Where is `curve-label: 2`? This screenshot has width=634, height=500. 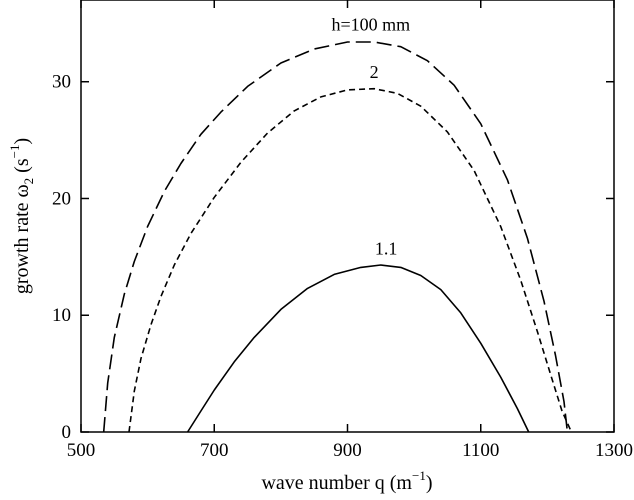 curve-label: 2 is located at coordinates (374, 72).